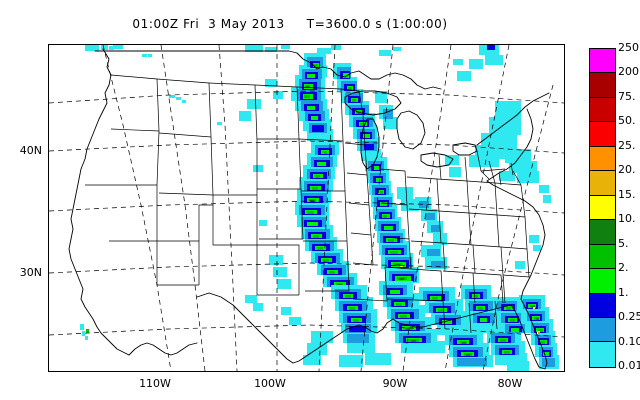 The width and height of the screenshot is (640, 400). Describe the element at coordinates (623, 268) in the screenshot. I see `colorbar-tick-9: 2.` at that location.